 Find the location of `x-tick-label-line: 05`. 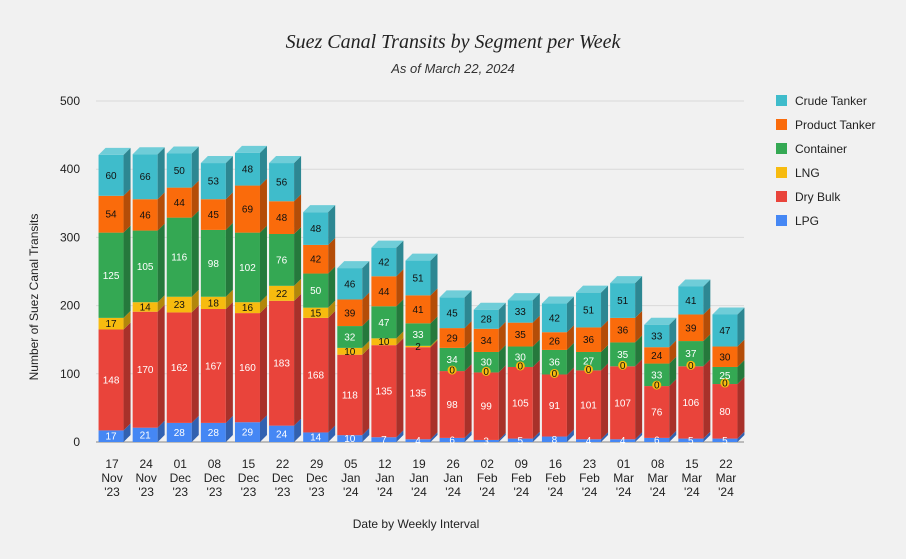

x-tick-label-line: 05 is located at coordinates (351, 464).